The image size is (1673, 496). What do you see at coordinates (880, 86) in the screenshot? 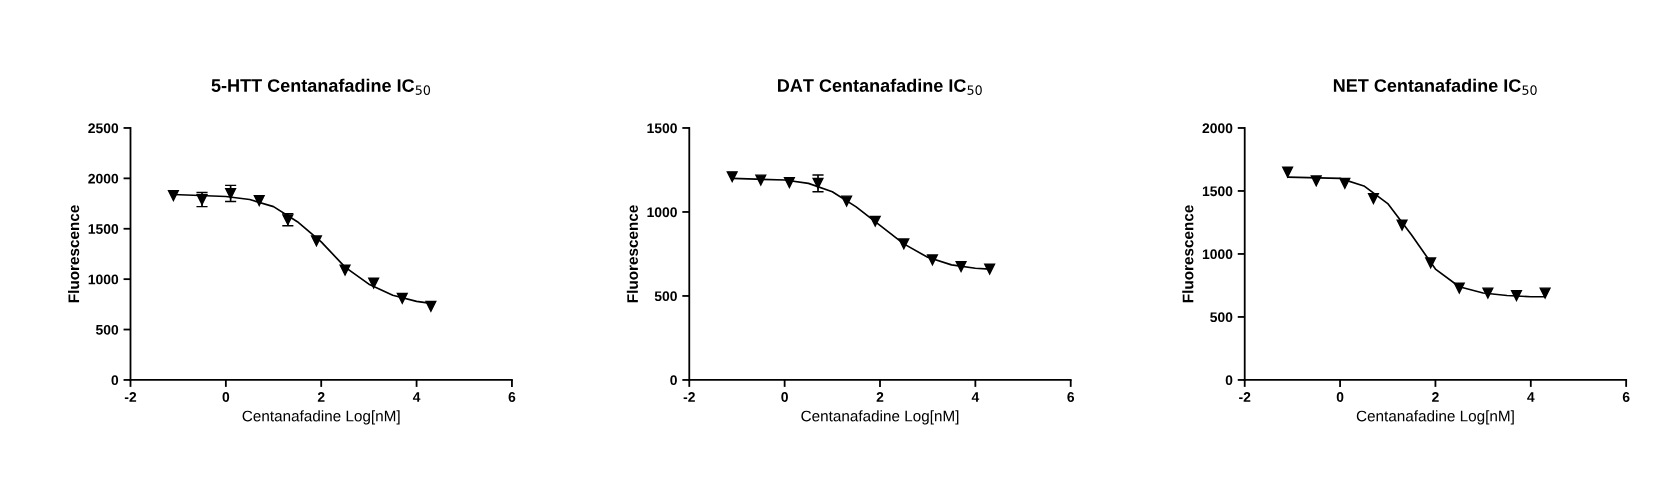
I see `chart-title: DAT Centanafadine IC$_{50}$` at bounding box center [880, 86].